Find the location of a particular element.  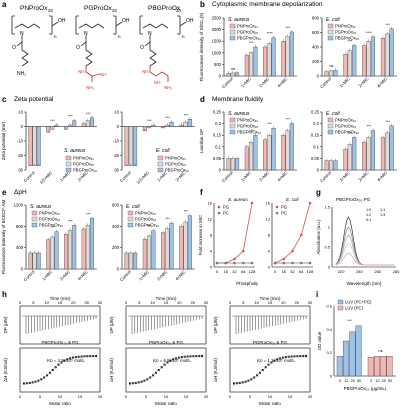

itc-data-point is located at coordinates (24, 383).